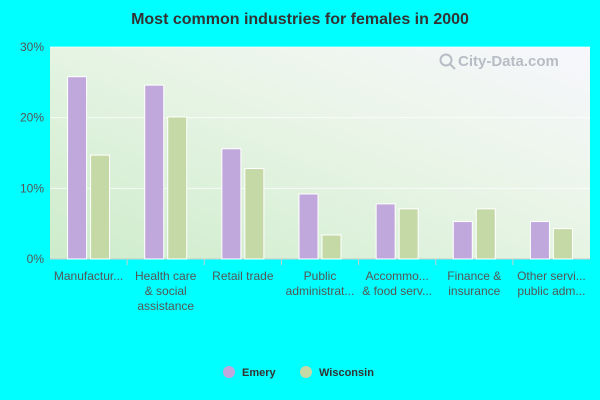  I want to click on category-label: insurance, so click(474, 291).